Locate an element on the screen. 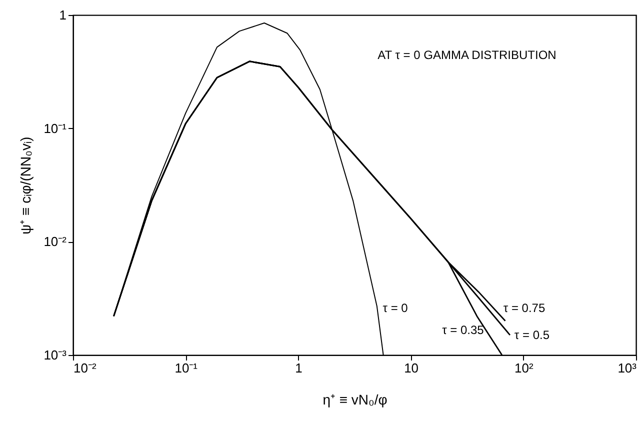  y-tick-label: 10⁻¹ is located at coordinates (56, 128).